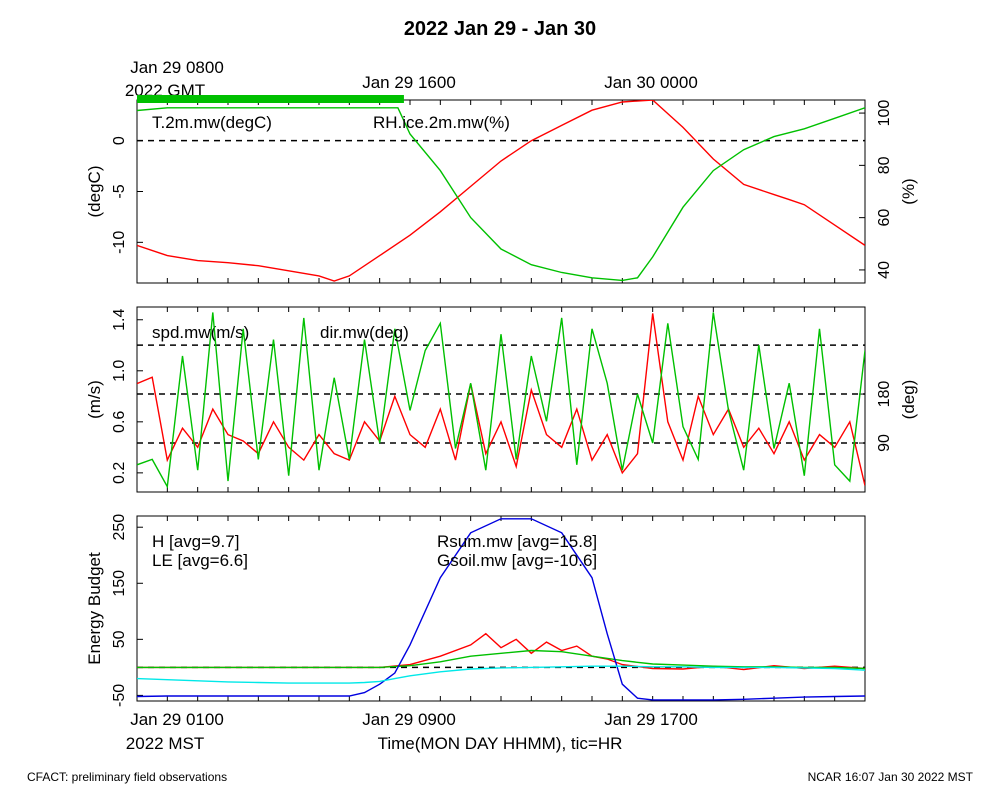  What do you see at coordinates (500, 29) in the screenshot?
I see `chart-title: 2022 Jan 29 - Jan 30` at bounding box center [500, 29].